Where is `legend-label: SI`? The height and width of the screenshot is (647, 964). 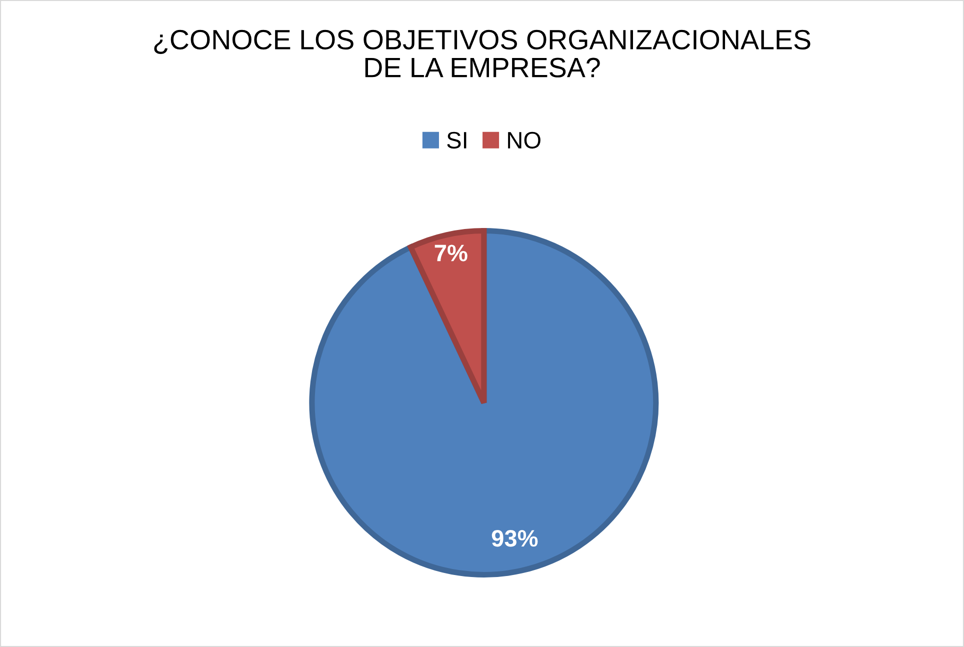 legend-label: SI is located at coordinates (456, 140).